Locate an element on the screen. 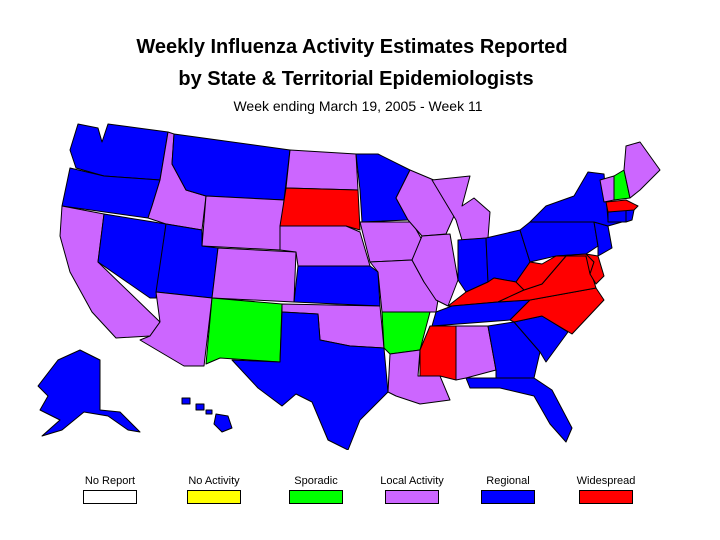 Image resolution: width=720 pixels, height=540 pixels. state-NJ is located at coordinates (603, 239).